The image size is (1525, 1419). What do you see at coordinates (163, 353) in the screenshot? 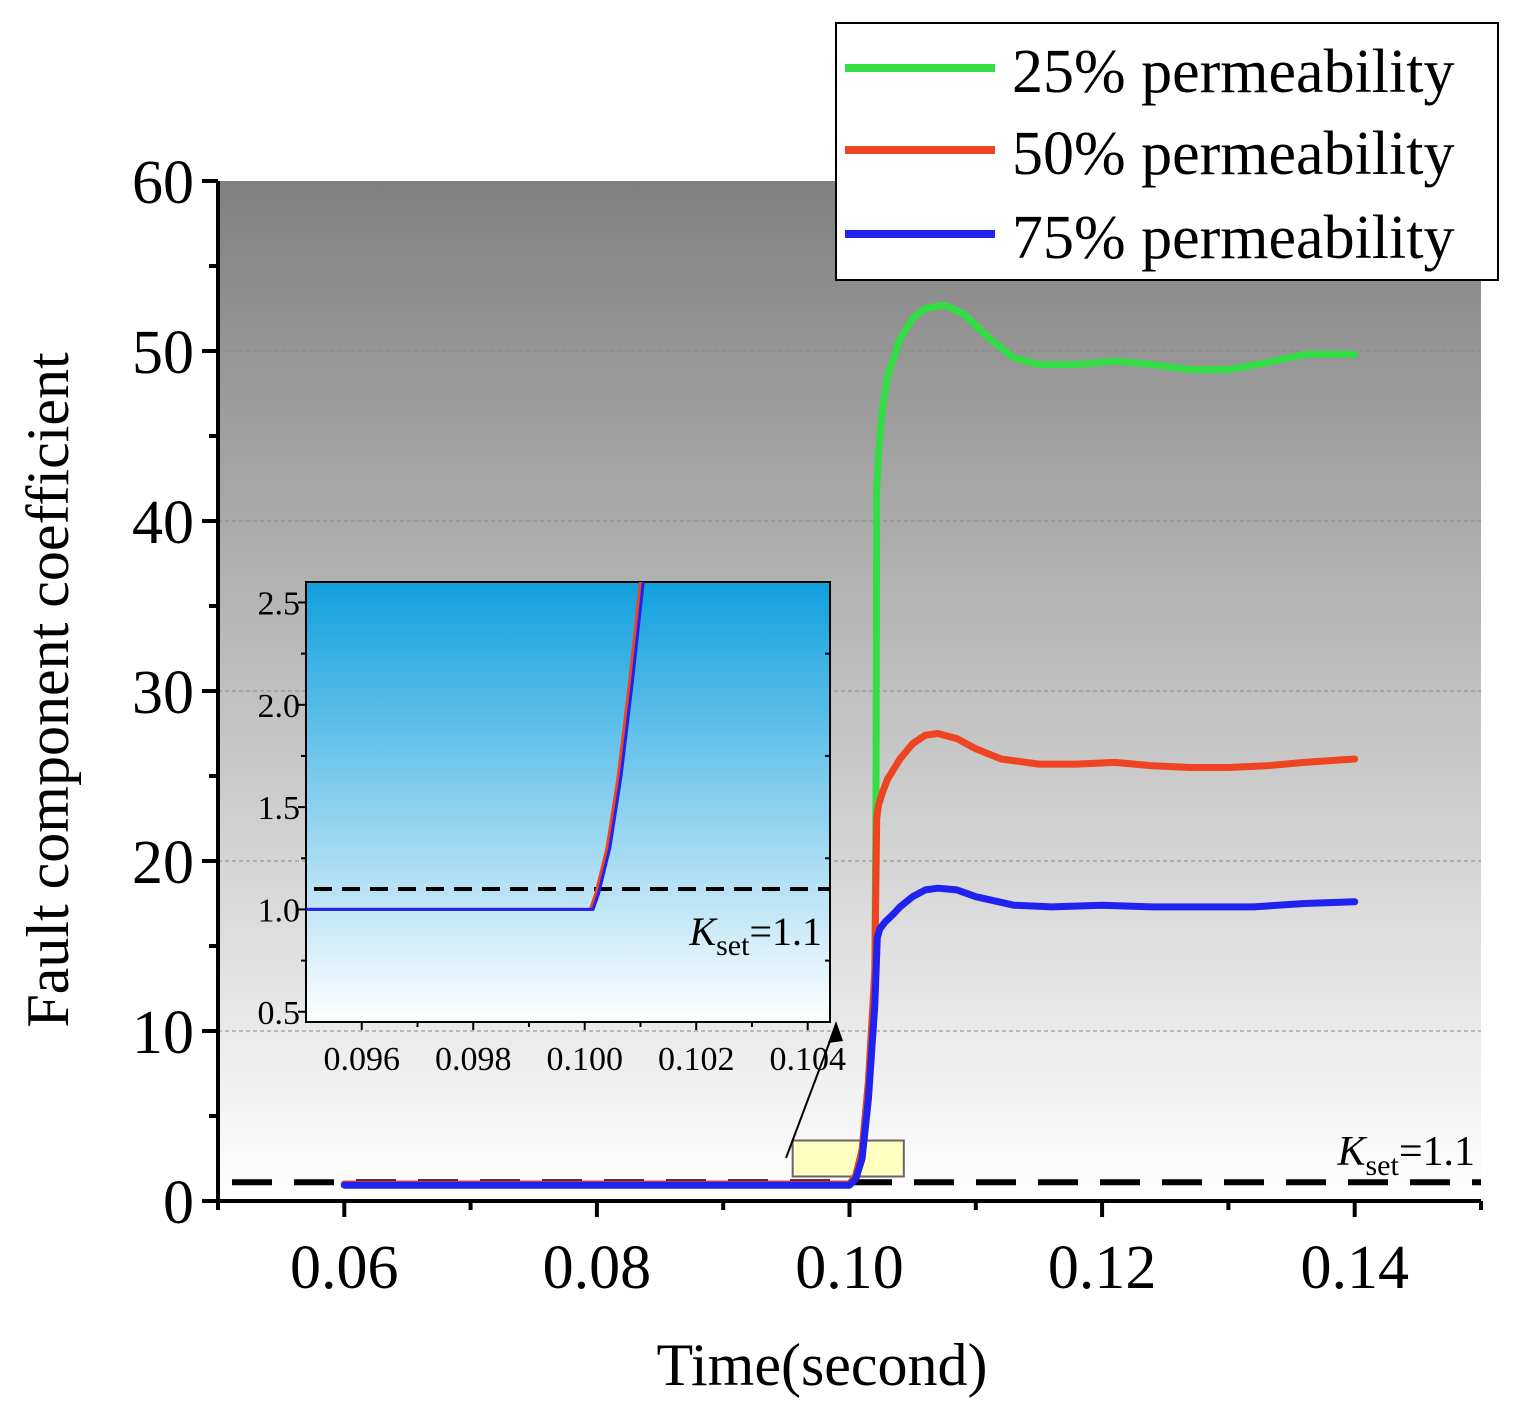
I see `y-tick-label: 50` at bounding box center [163, 353].